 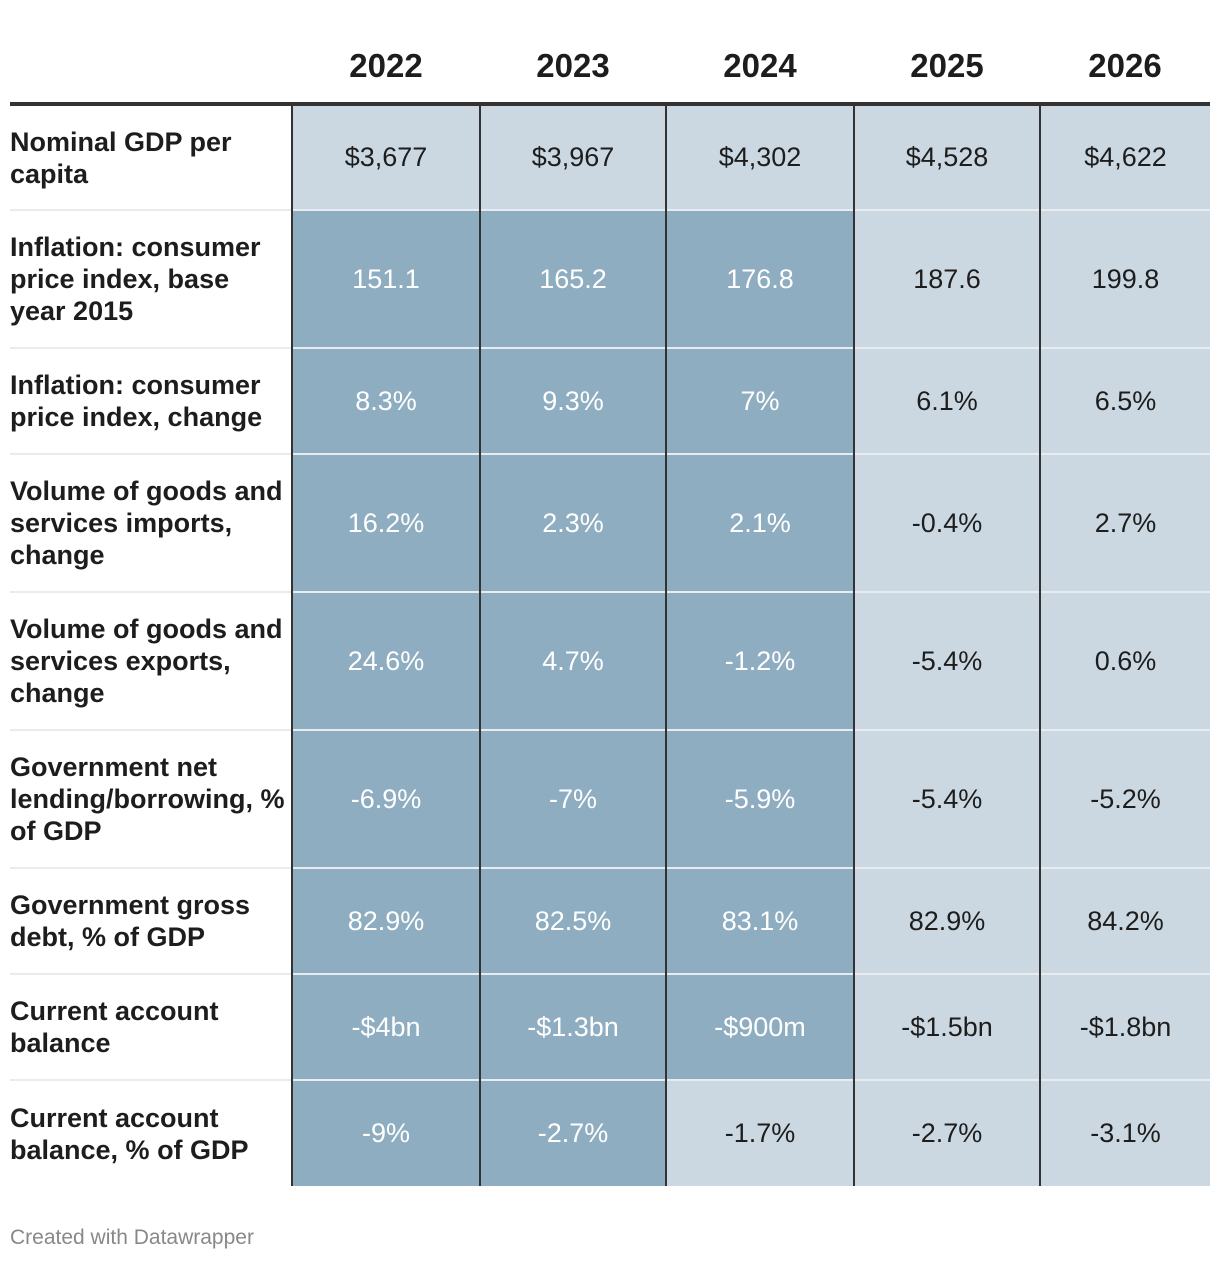 What do you see at coordinates (151, 921) in the screenshot?
I see `row-label: Government gross debt, % of GDP` at bounding box center [151, 921].